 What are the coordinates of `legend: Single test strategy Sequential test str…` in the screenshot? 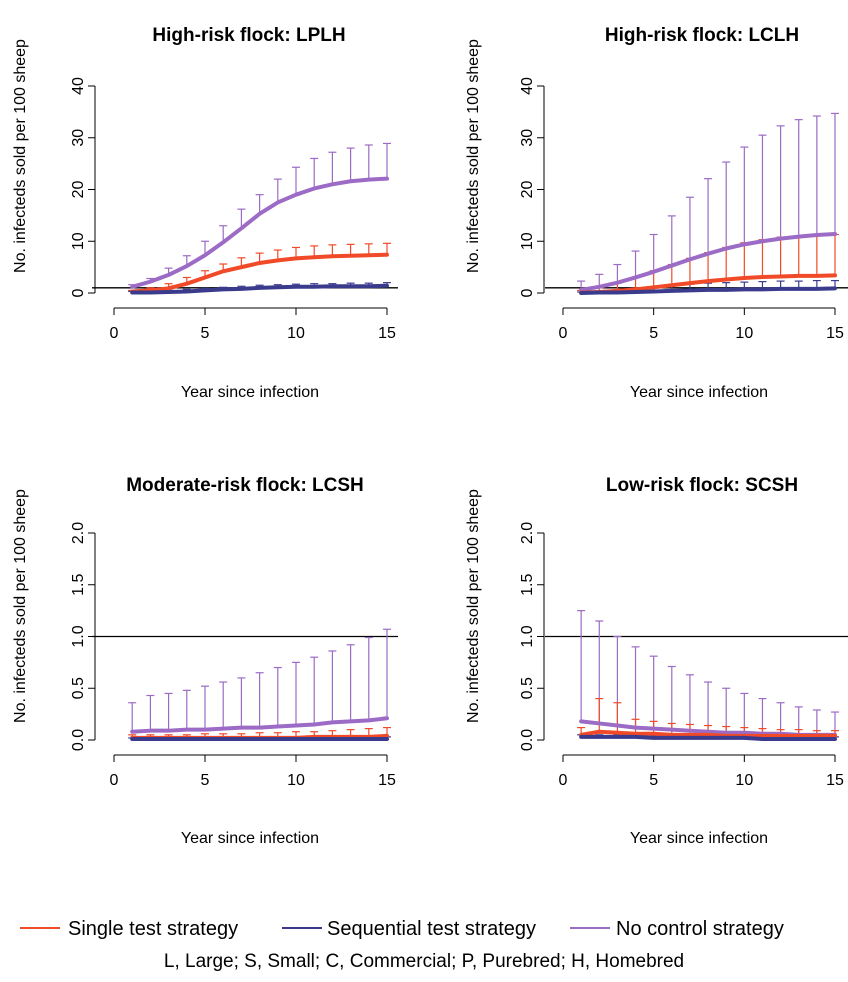 It's located at (402, 945).